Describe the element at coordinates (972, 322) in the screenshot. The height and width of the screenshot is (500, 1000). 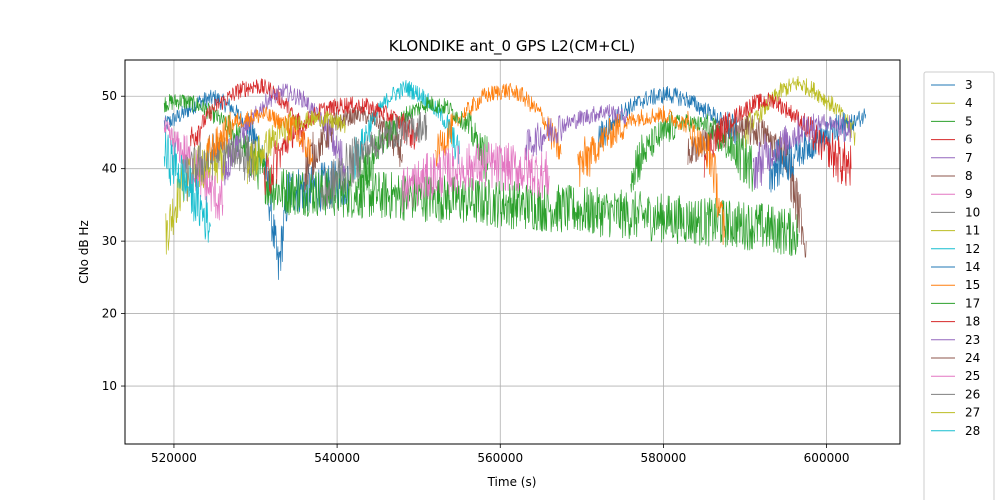
I see `legend-label: 18` at that location.